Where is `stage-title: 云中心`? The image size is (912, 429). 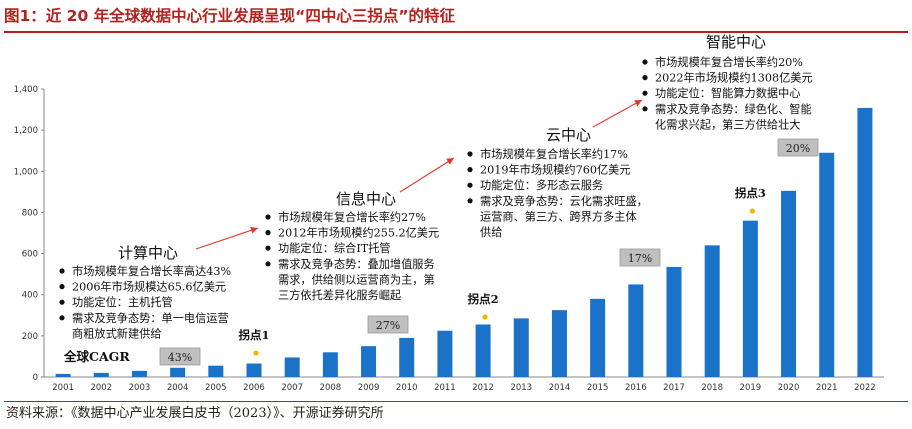 stage-title: 云中心 is located at coordinates (568, 135).